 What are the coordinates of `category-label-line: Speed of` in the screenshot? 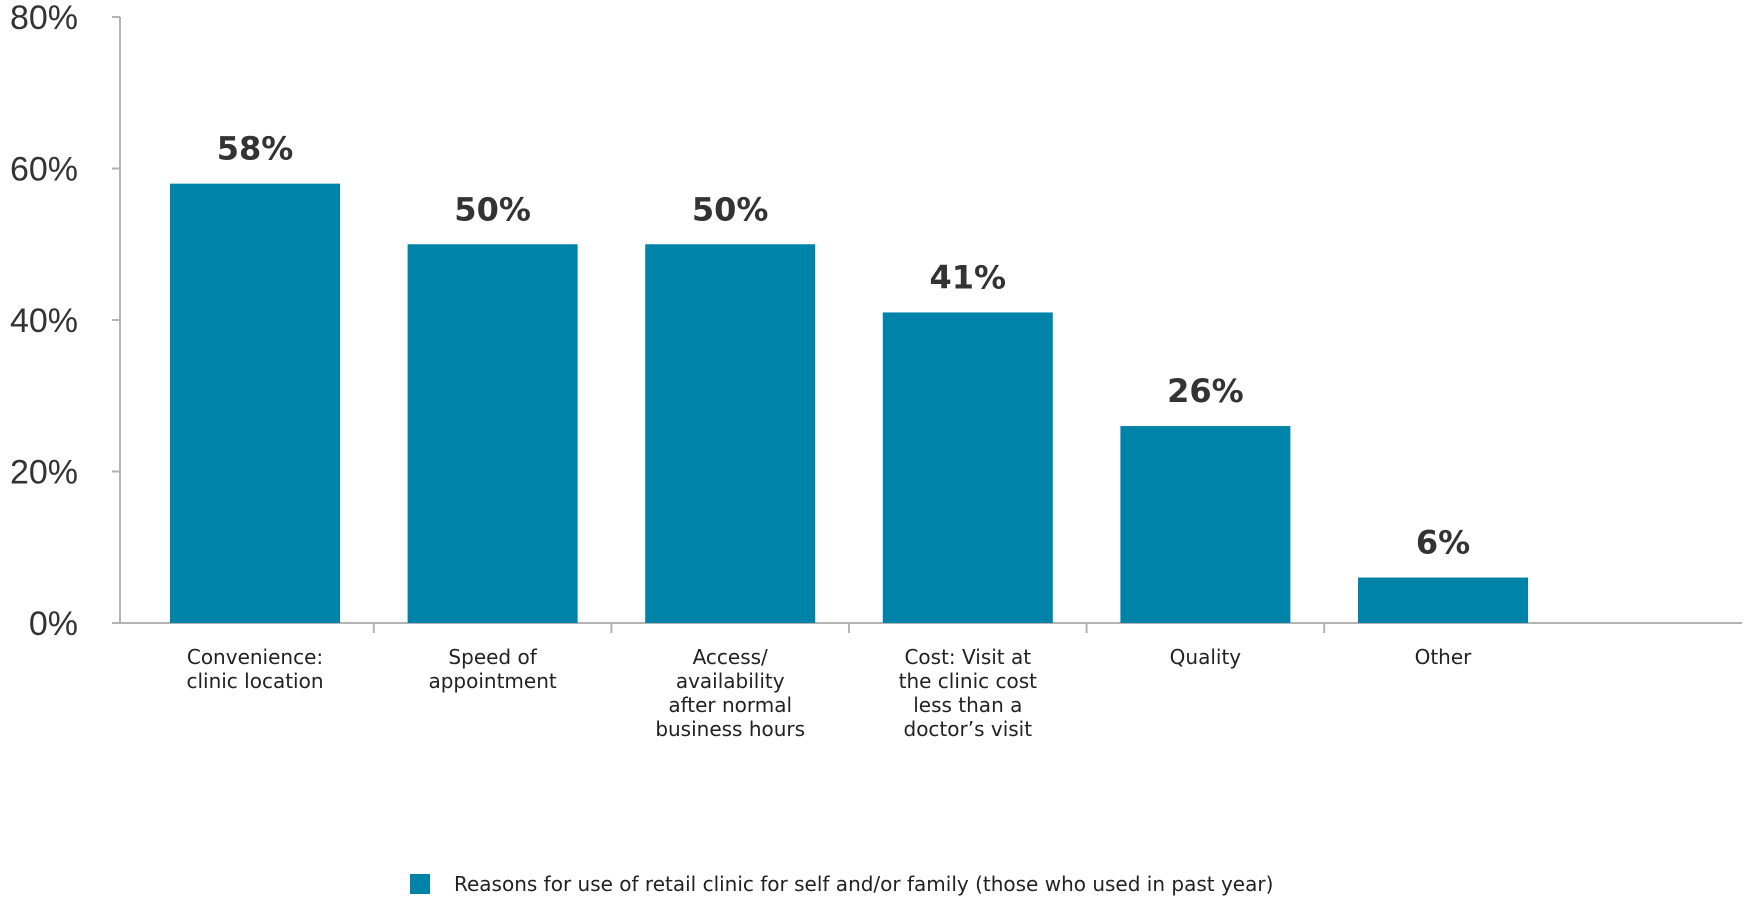 It's located at (492, 657).